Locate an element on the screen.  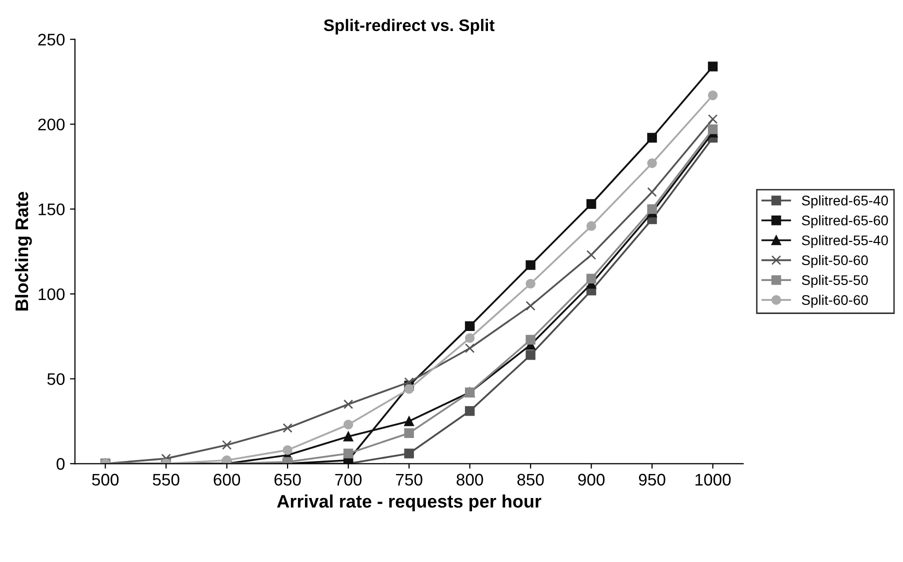
x-tick-label: 600 is located at coordinates (227, 480).